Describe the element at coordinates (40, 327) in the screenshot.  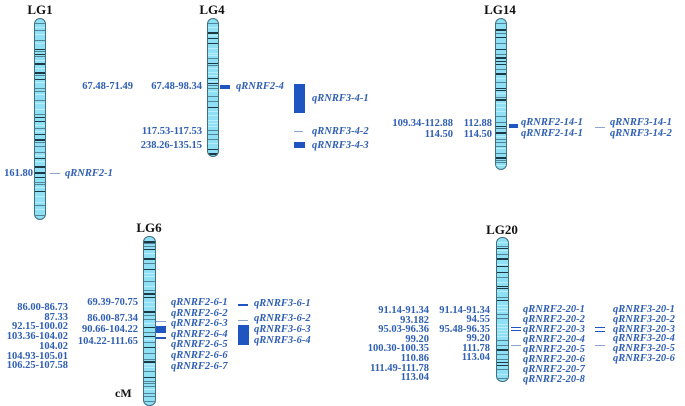
I see `lg6-position-a: 92.15-100.02` at that location.